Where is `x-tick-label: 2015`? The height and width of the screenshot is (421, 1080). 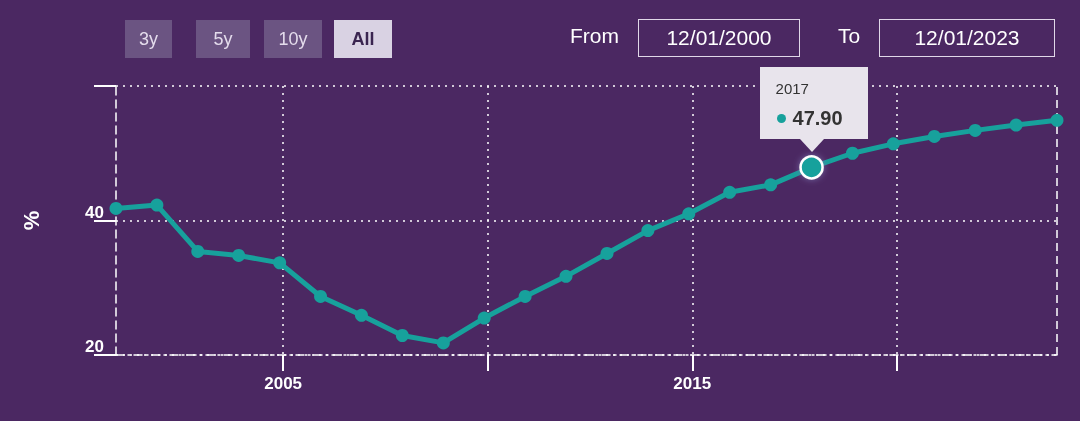
x-tick-label: 2015 is located at coordinates (692, 383).